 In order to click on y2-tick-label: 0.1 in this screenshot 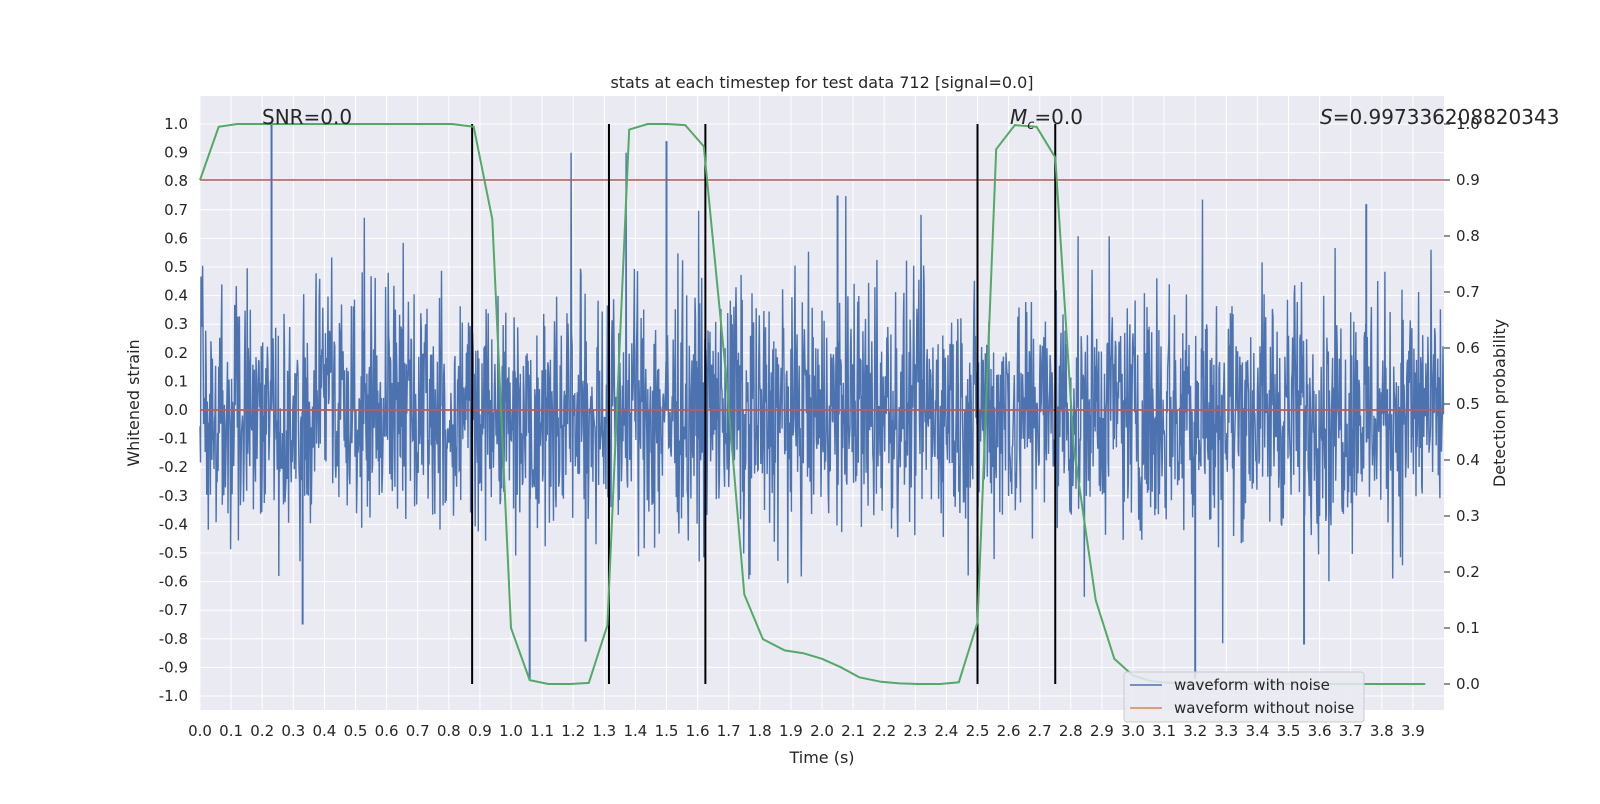, I will do `click(1468, 628)`.